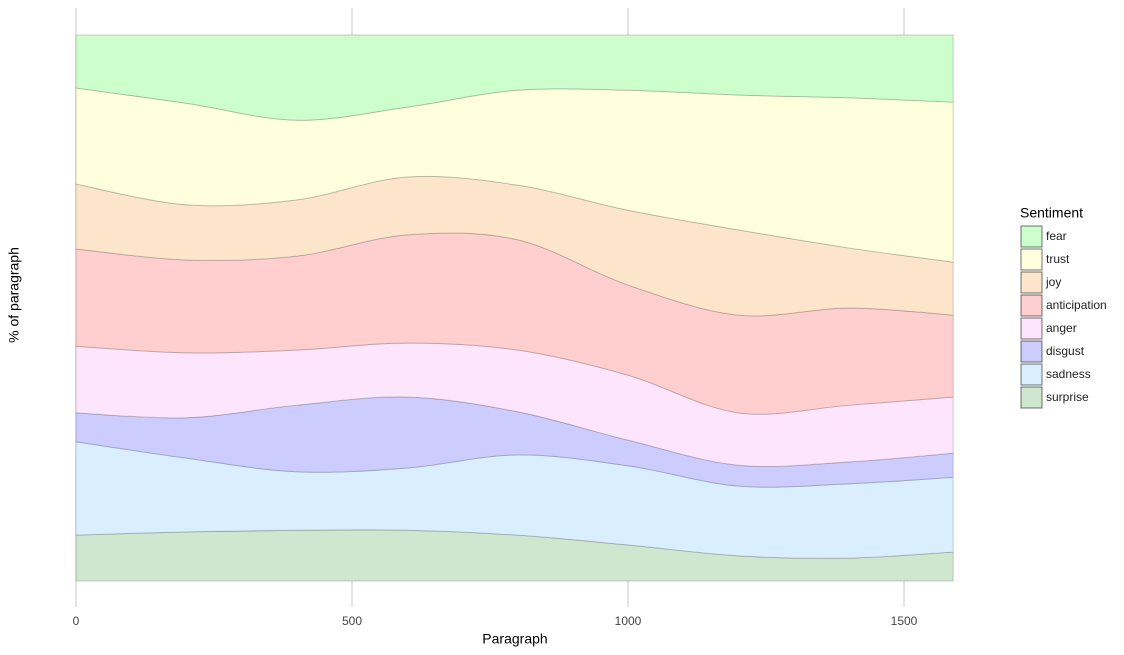 The height and width of the screenshot is (655, 1124). What do you see at coordinates (76, 621) in the screenshot?
I see `x-tick-label: 0` at bounding box center [76, 621].